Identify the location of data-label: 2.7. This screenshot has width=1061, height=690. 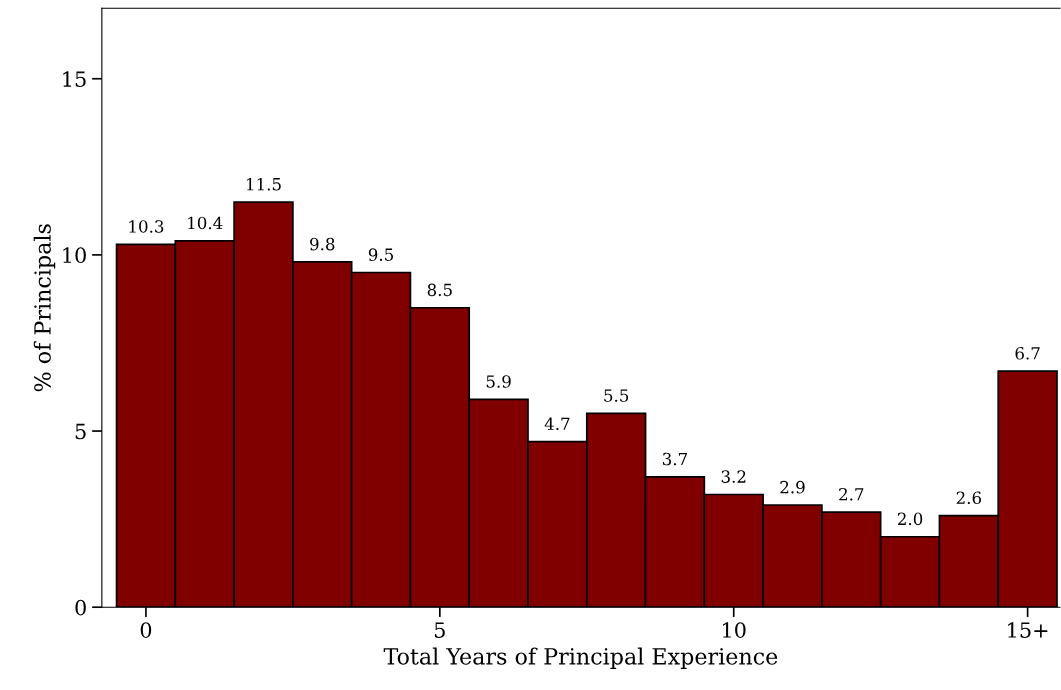
(851, 494).